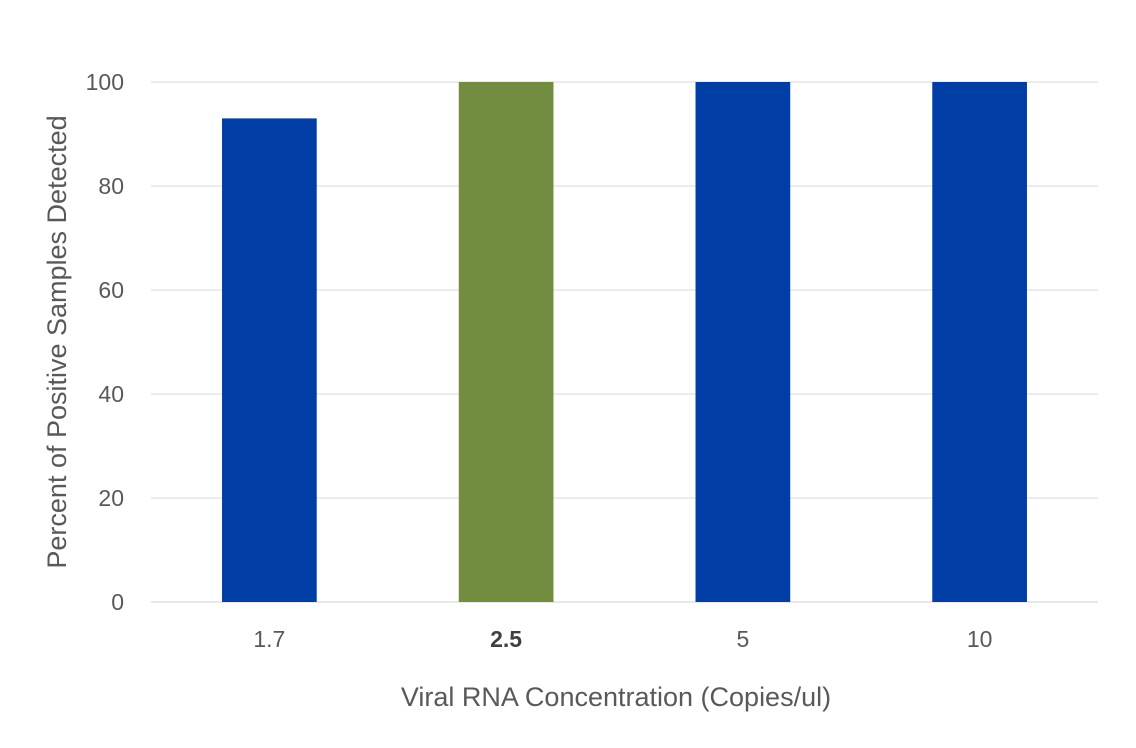 Image resolution: width=1136 pixels, height=748 pixels. What do you see at coordinates (980, 639) in the screenshot?
I see `x-tick-label: 10` at bounding box center [980, 639].